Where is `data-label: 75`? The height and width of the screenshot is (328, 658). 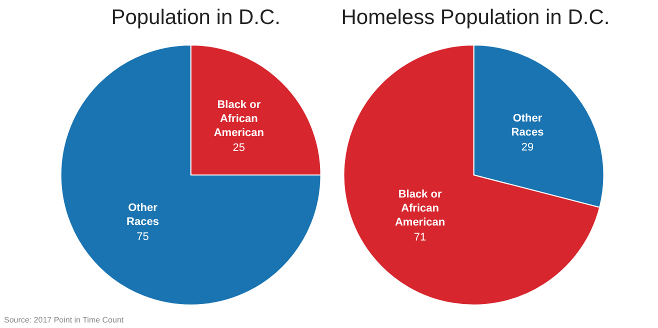 data-label: 75 is located at coordinates (142, 237).